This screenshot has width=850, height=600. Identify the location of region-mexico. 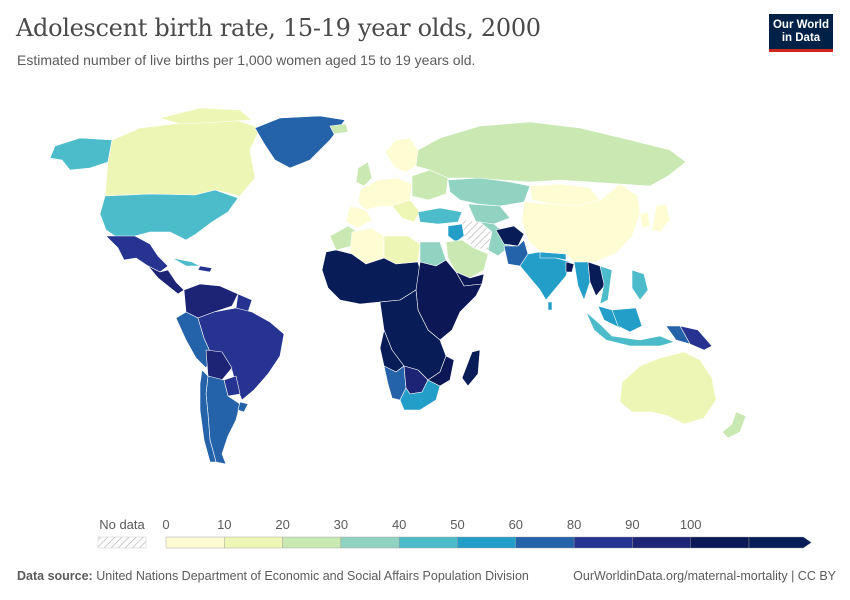
(137, 254).